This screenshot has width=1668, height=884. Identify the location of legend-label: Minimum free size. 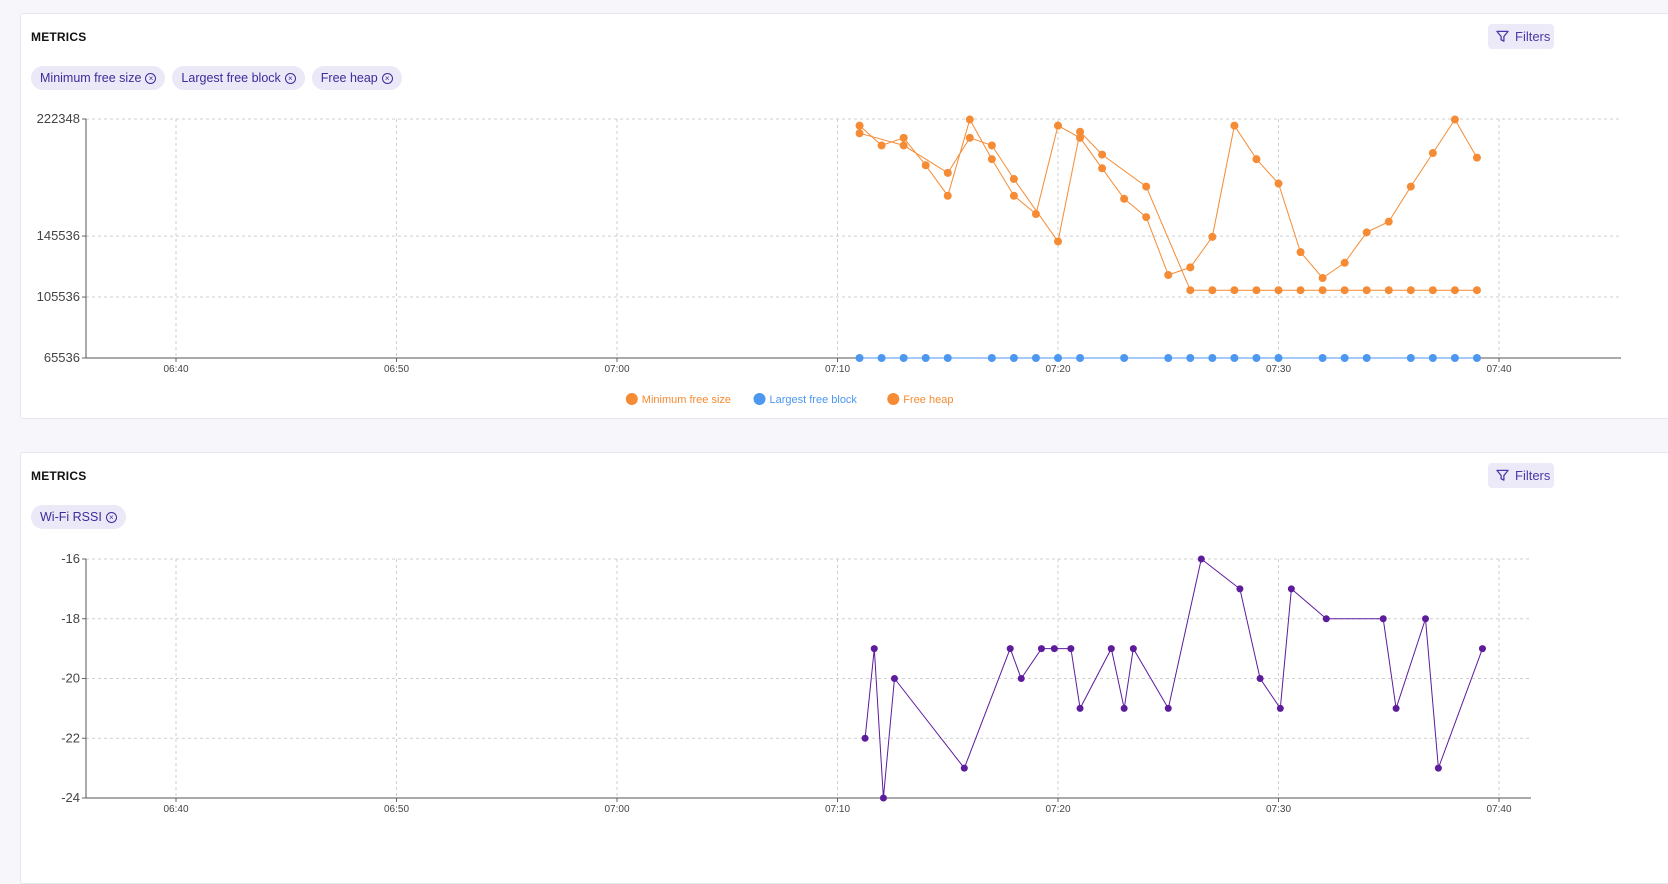
(686, 400).